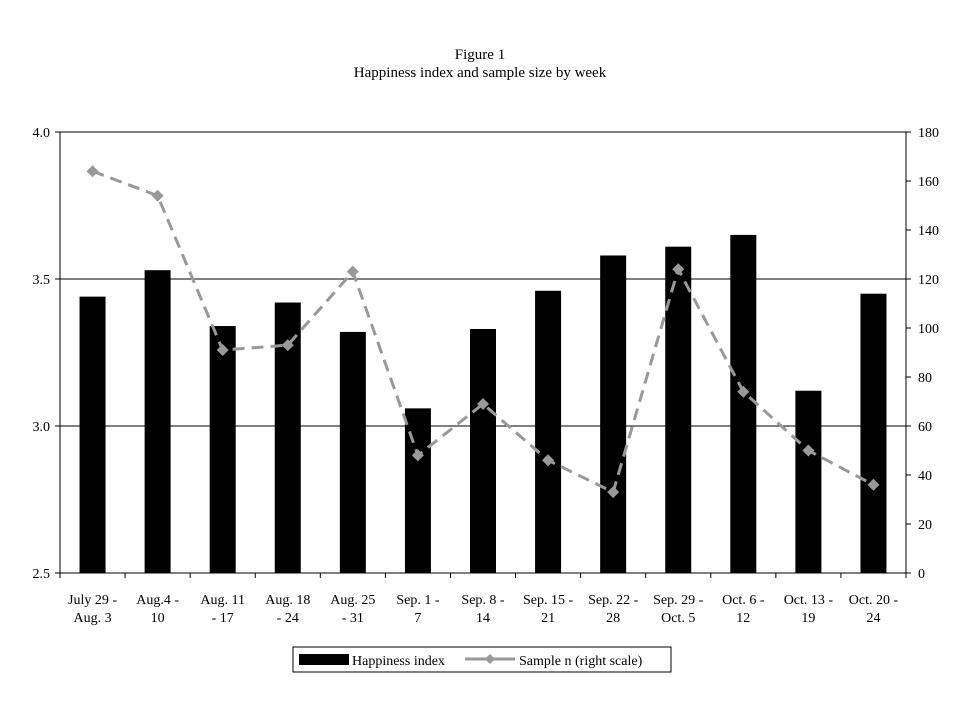  What do you see at coordinates (925, 378) in the screenshot?
I see `right-tick-label-4: 80` at bounding box center [925, 378].